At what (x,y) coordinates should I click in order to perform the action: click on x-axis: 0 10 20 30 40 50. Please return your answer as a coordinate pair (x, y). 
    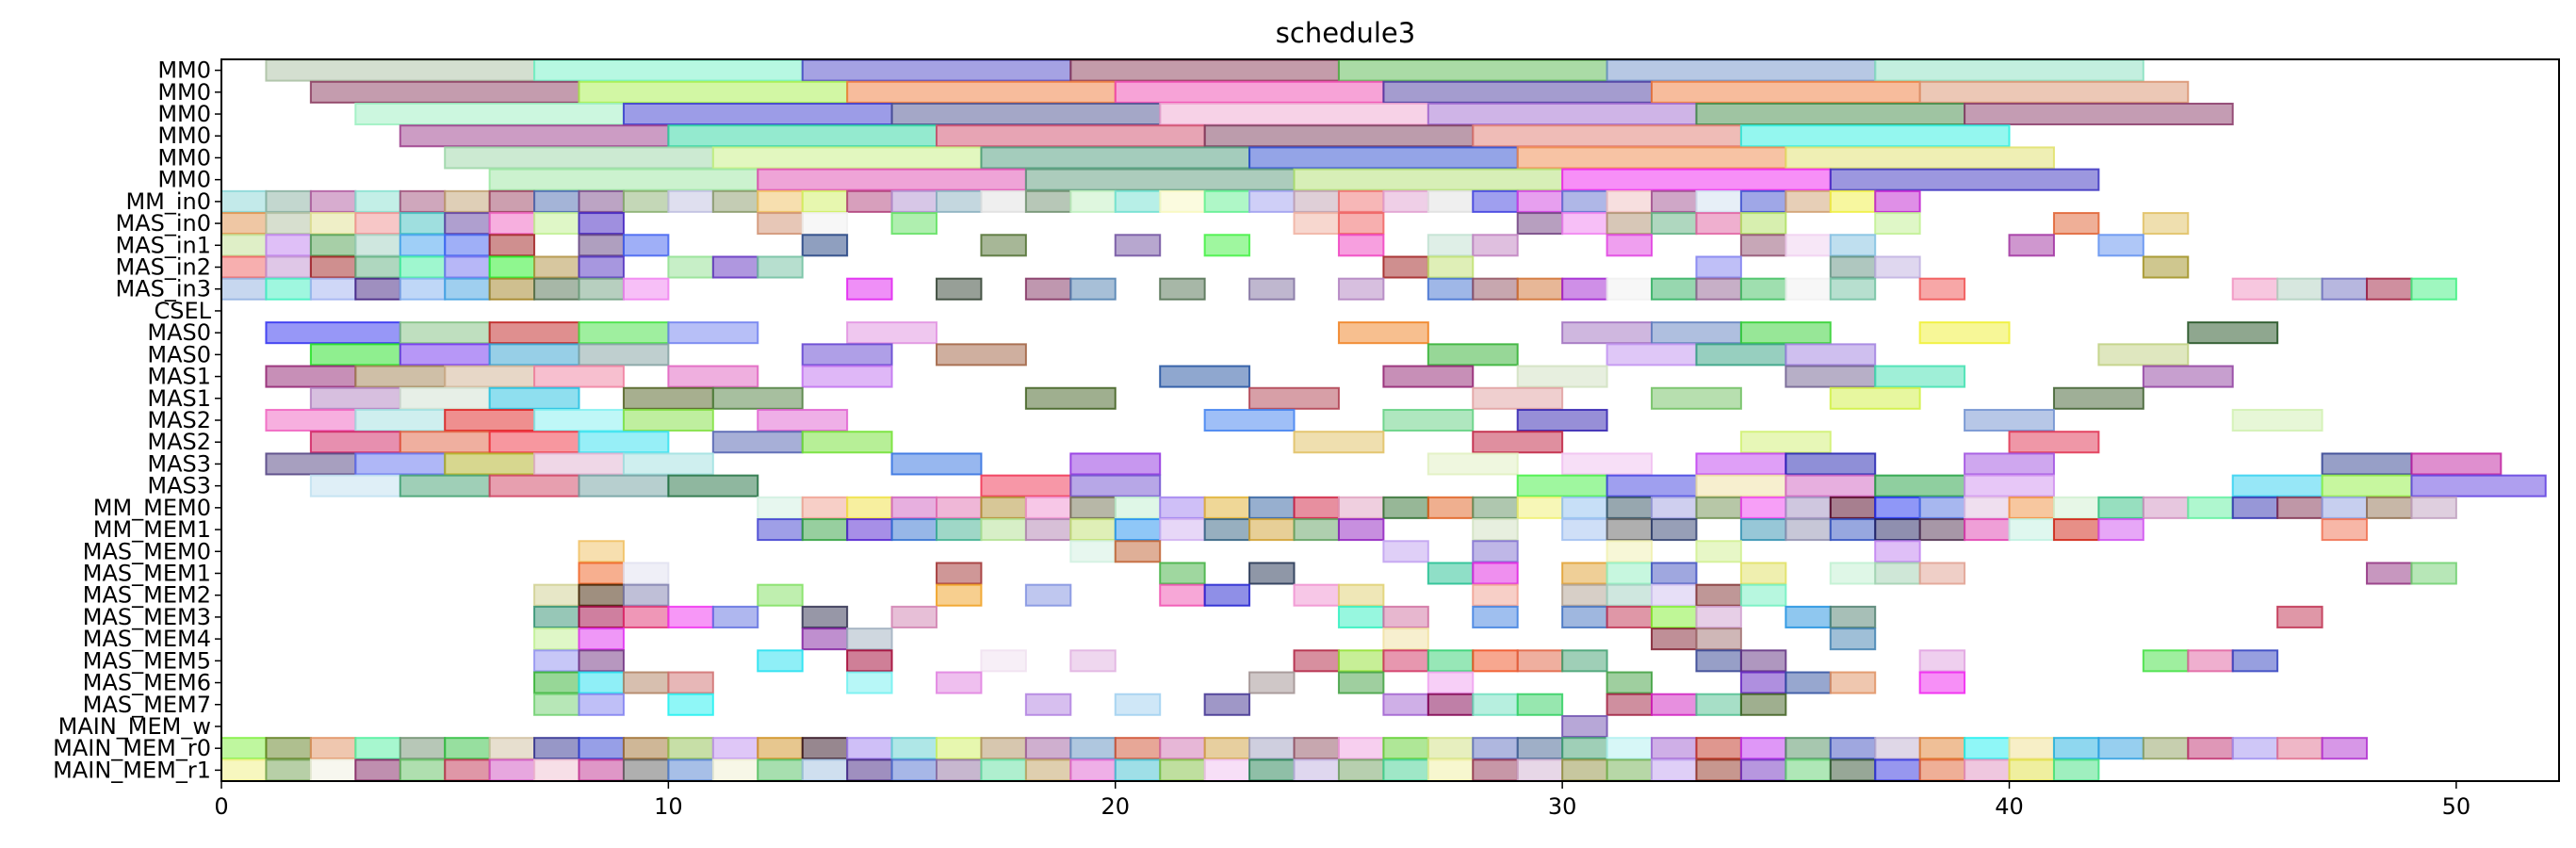
    Looking at the image, I should click on (1342, 800).